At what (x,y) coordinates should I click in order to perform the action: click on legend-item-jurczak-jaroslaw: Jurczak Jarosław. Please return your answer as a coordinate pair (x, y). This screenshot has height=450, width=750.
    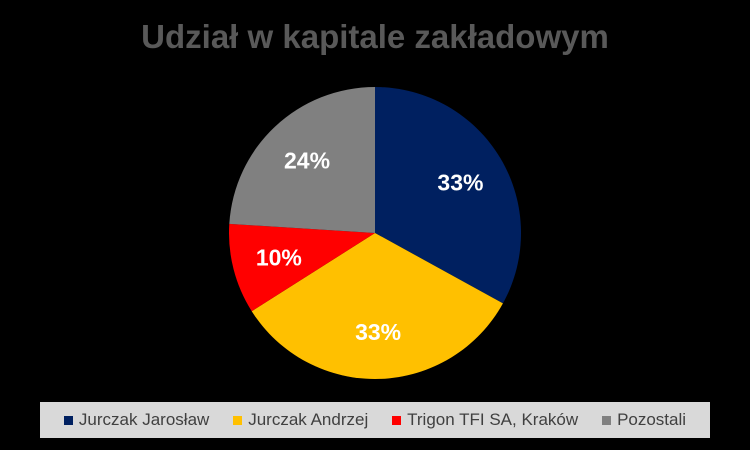
    Looking at the image, I should click on (136, 420).